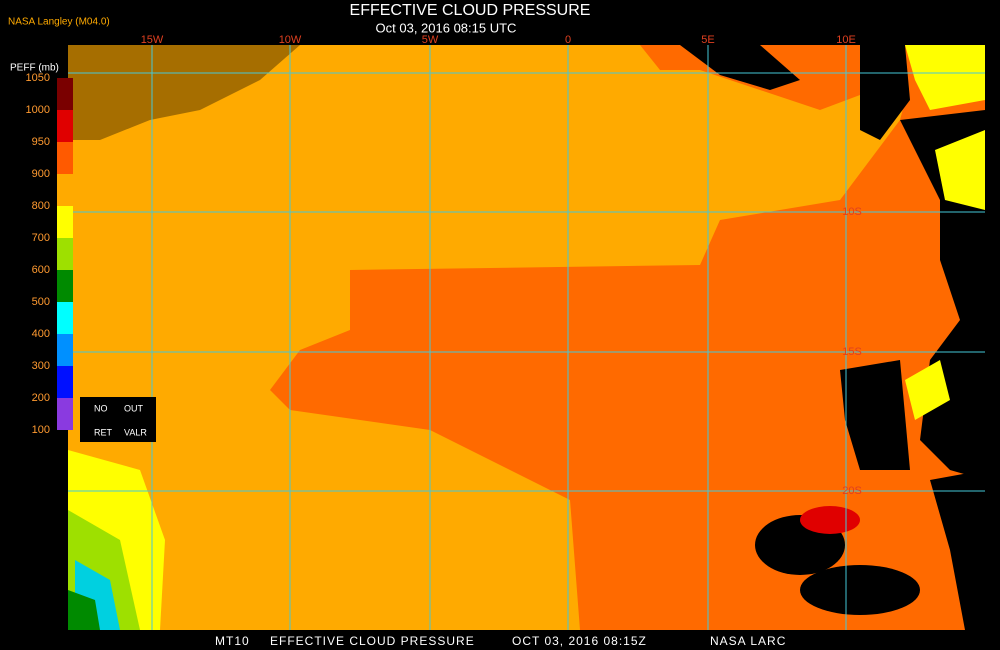 This screenshot has width=1000, height=650. What do you see at coordinates (135, 432) in the screenshot?
I see `no-retrieval-label: VALR` at bounding box center [135, 432].